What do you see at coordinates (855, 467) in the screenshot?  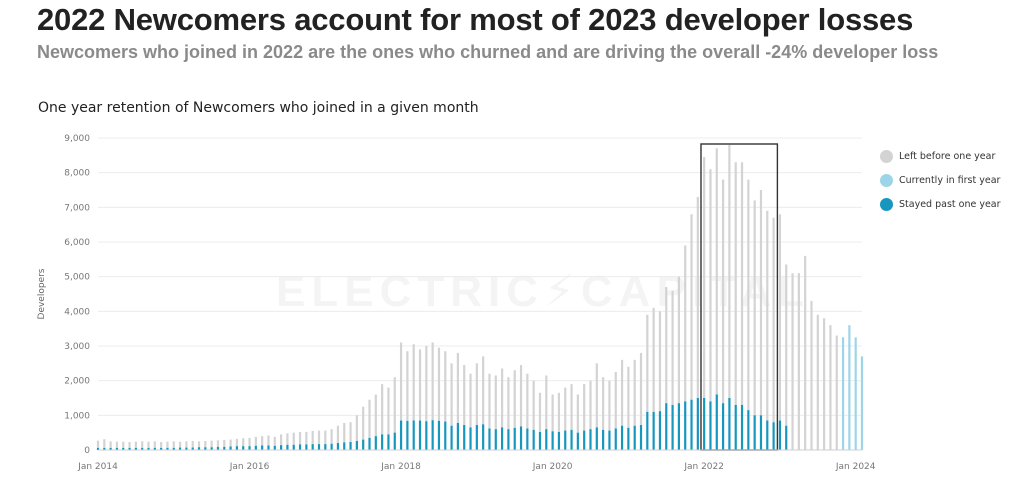 I see `x-tick-label: Jan 2024` at bounding box center [855, 467].